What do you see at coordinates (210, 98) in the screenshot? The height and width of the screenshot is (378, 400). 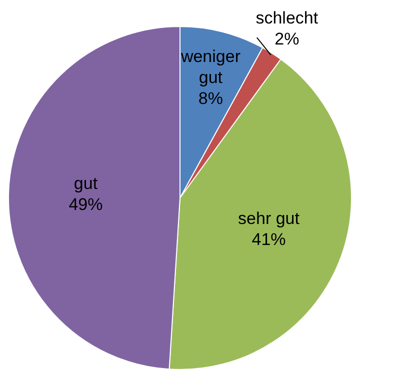 I see `data-label: 8%` at bounding box center [210, 98].